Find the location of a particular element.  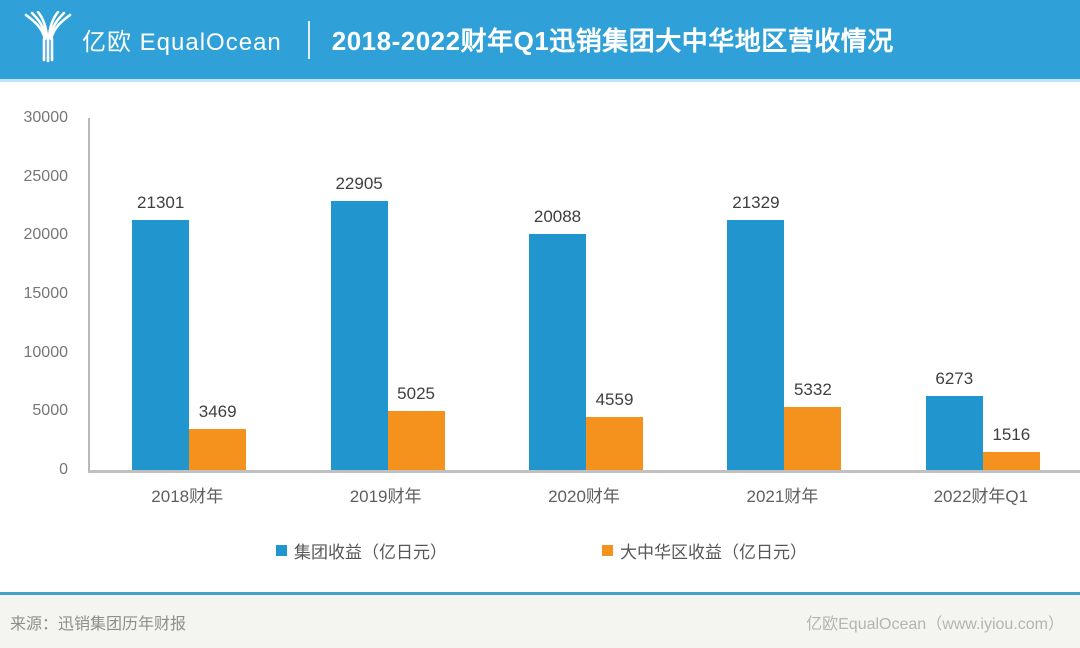

brand-text: 亿欧 EqualOcean is located at coordinates (182, 42).